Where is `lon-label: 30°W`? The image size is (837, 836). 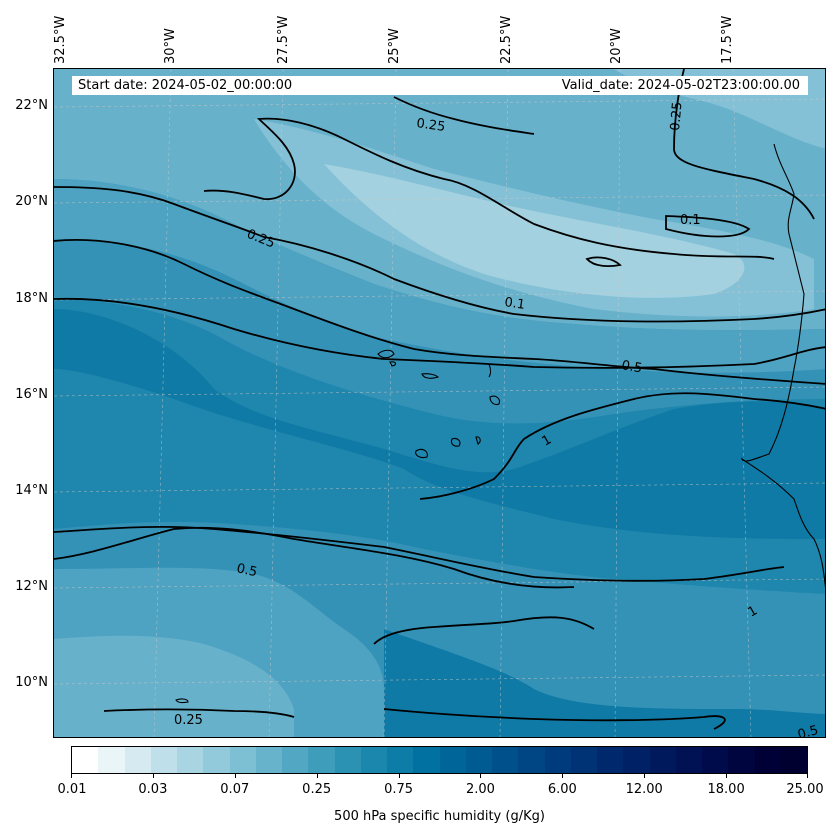
lon-label: 30°W is located at coordinates (170, 46).